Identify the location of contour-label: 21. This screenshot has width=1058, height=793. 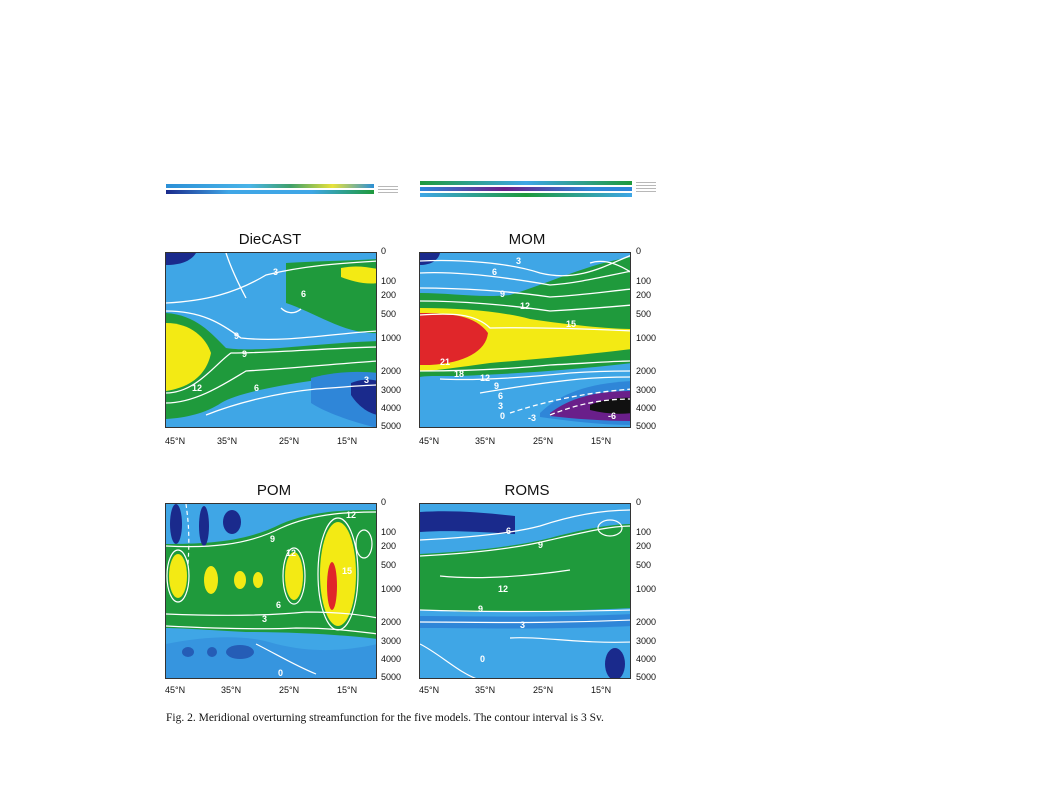
(445, 362).